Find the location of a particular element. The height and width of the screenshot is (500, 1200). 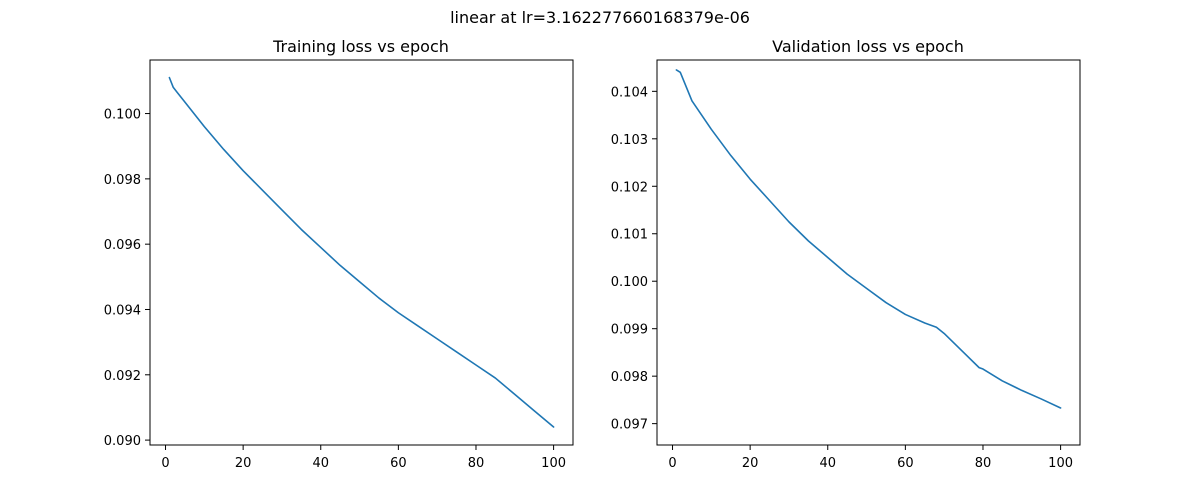

validation-loss-ytick-label: 0.097 is located at coordinates (629, 425).